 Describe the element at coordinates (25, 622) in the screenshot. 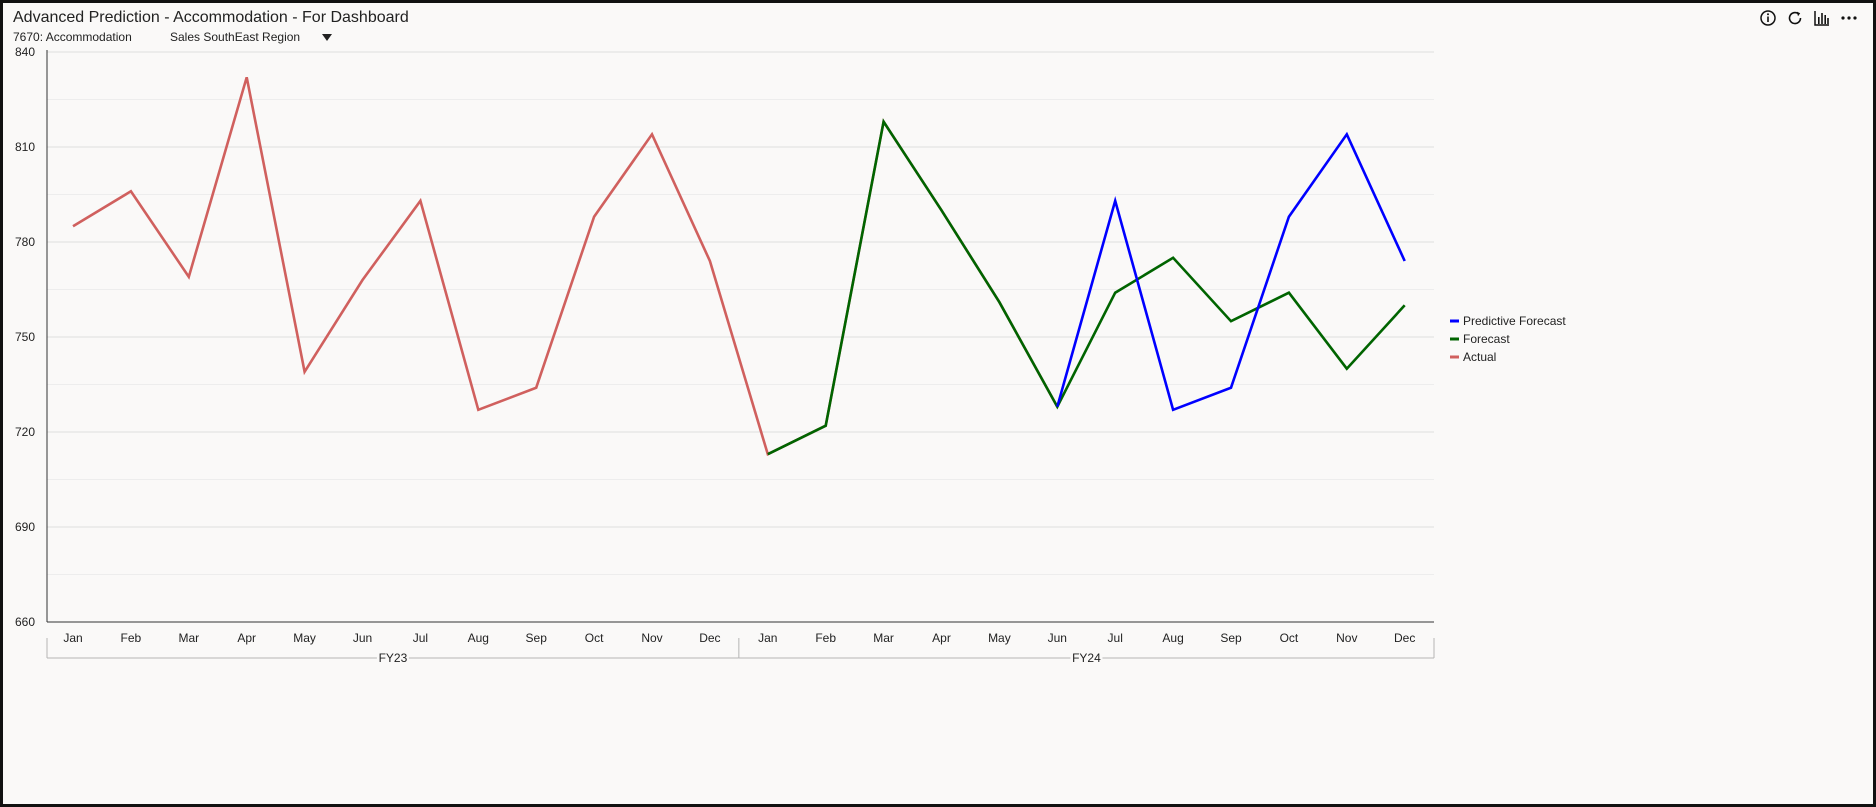

I see `y-tick-label: 660` at that location.